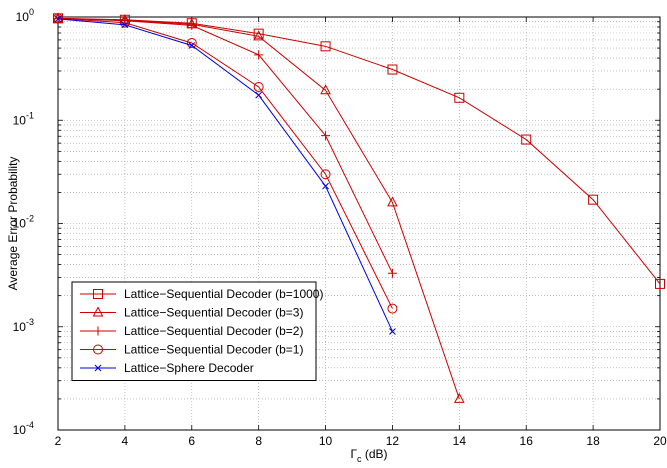 This screenshot has width=667, height=468. Describe the element at coordinates (460, 441) in the screenshot. I see `x-tick-label: 14` at that location.